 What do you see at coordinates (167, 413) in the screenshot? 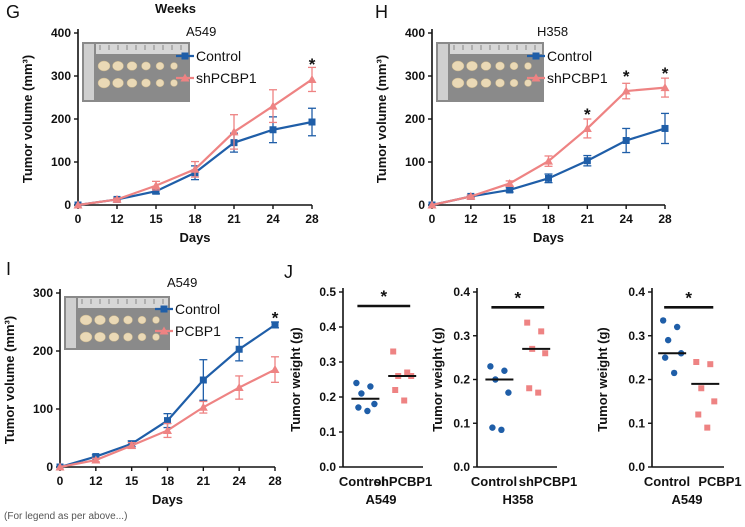
I see `series-pcbp1` at bounding box center [167, 413].